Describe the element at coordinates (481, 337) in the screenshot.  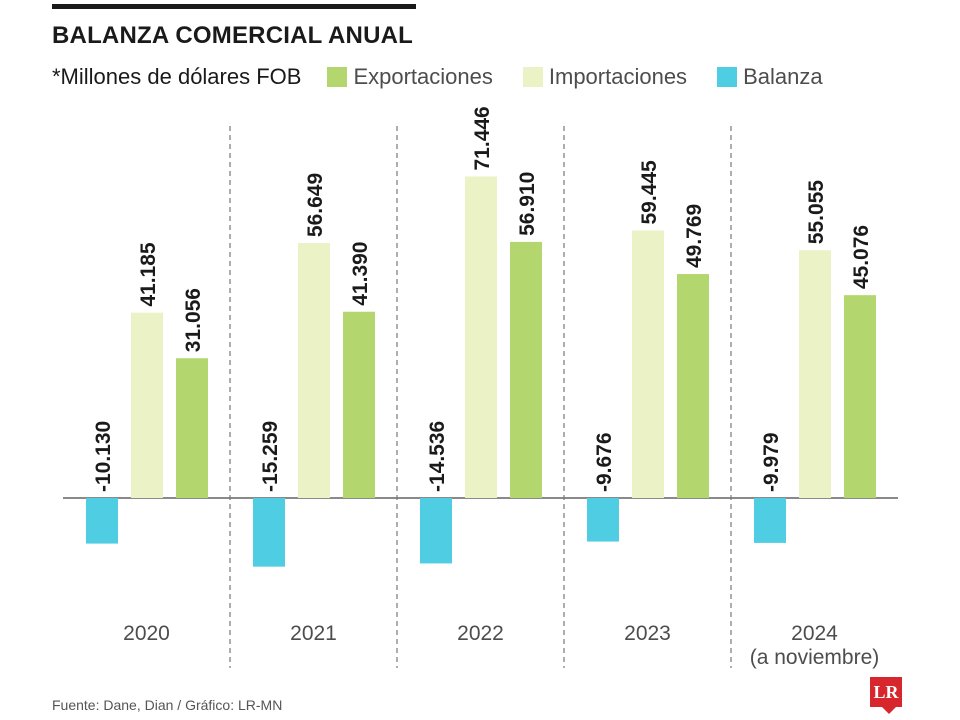
I see `bar-importaciones-2022` at that location.